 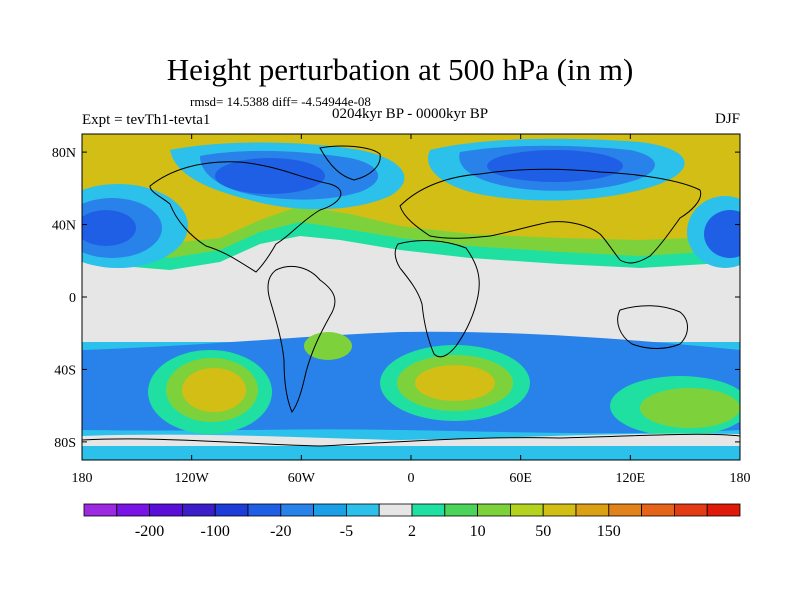 What do you see at coordinates (652, 327) in the screenshot?
I see `coast-australia` at bounding box center [652, 327].